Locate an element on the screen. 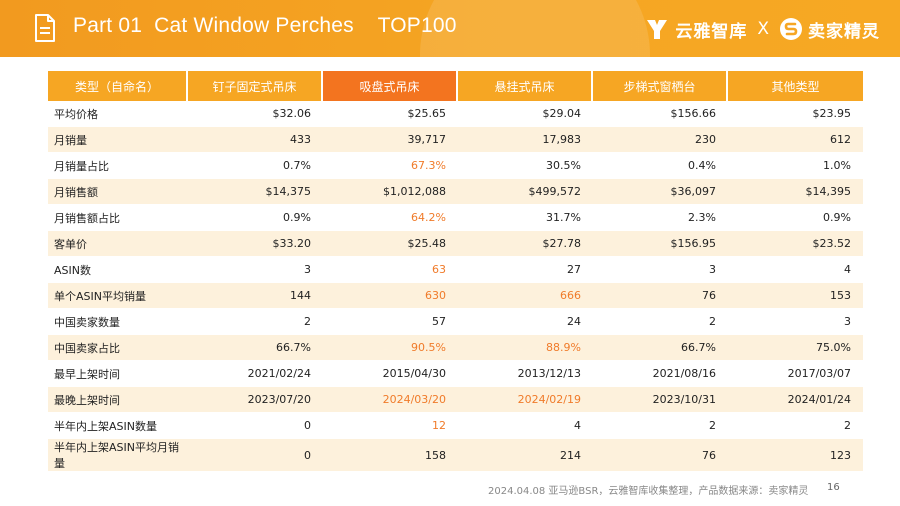 This screenshot has height=506, width=900. table-cell: 1.0% is located at coordinates (795, 166).